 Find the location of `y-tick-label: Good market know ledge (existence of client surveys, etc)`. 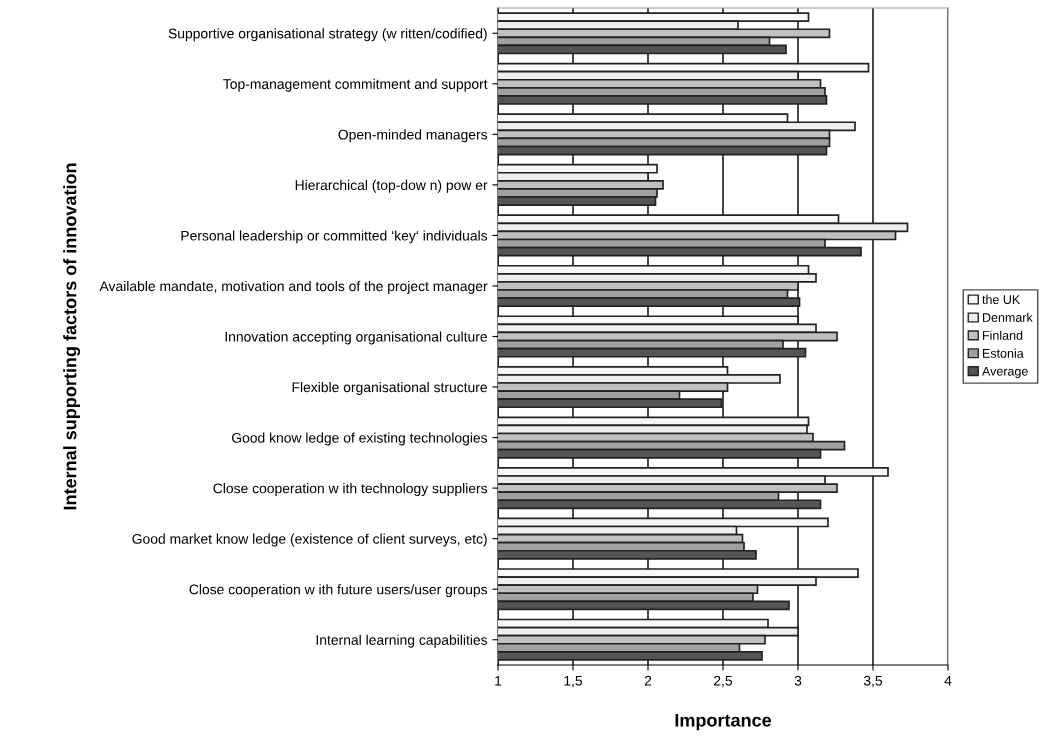

y-tick-label: Good market know ledge (existence of client surveys, etc) is located at coordinates (309, 540).